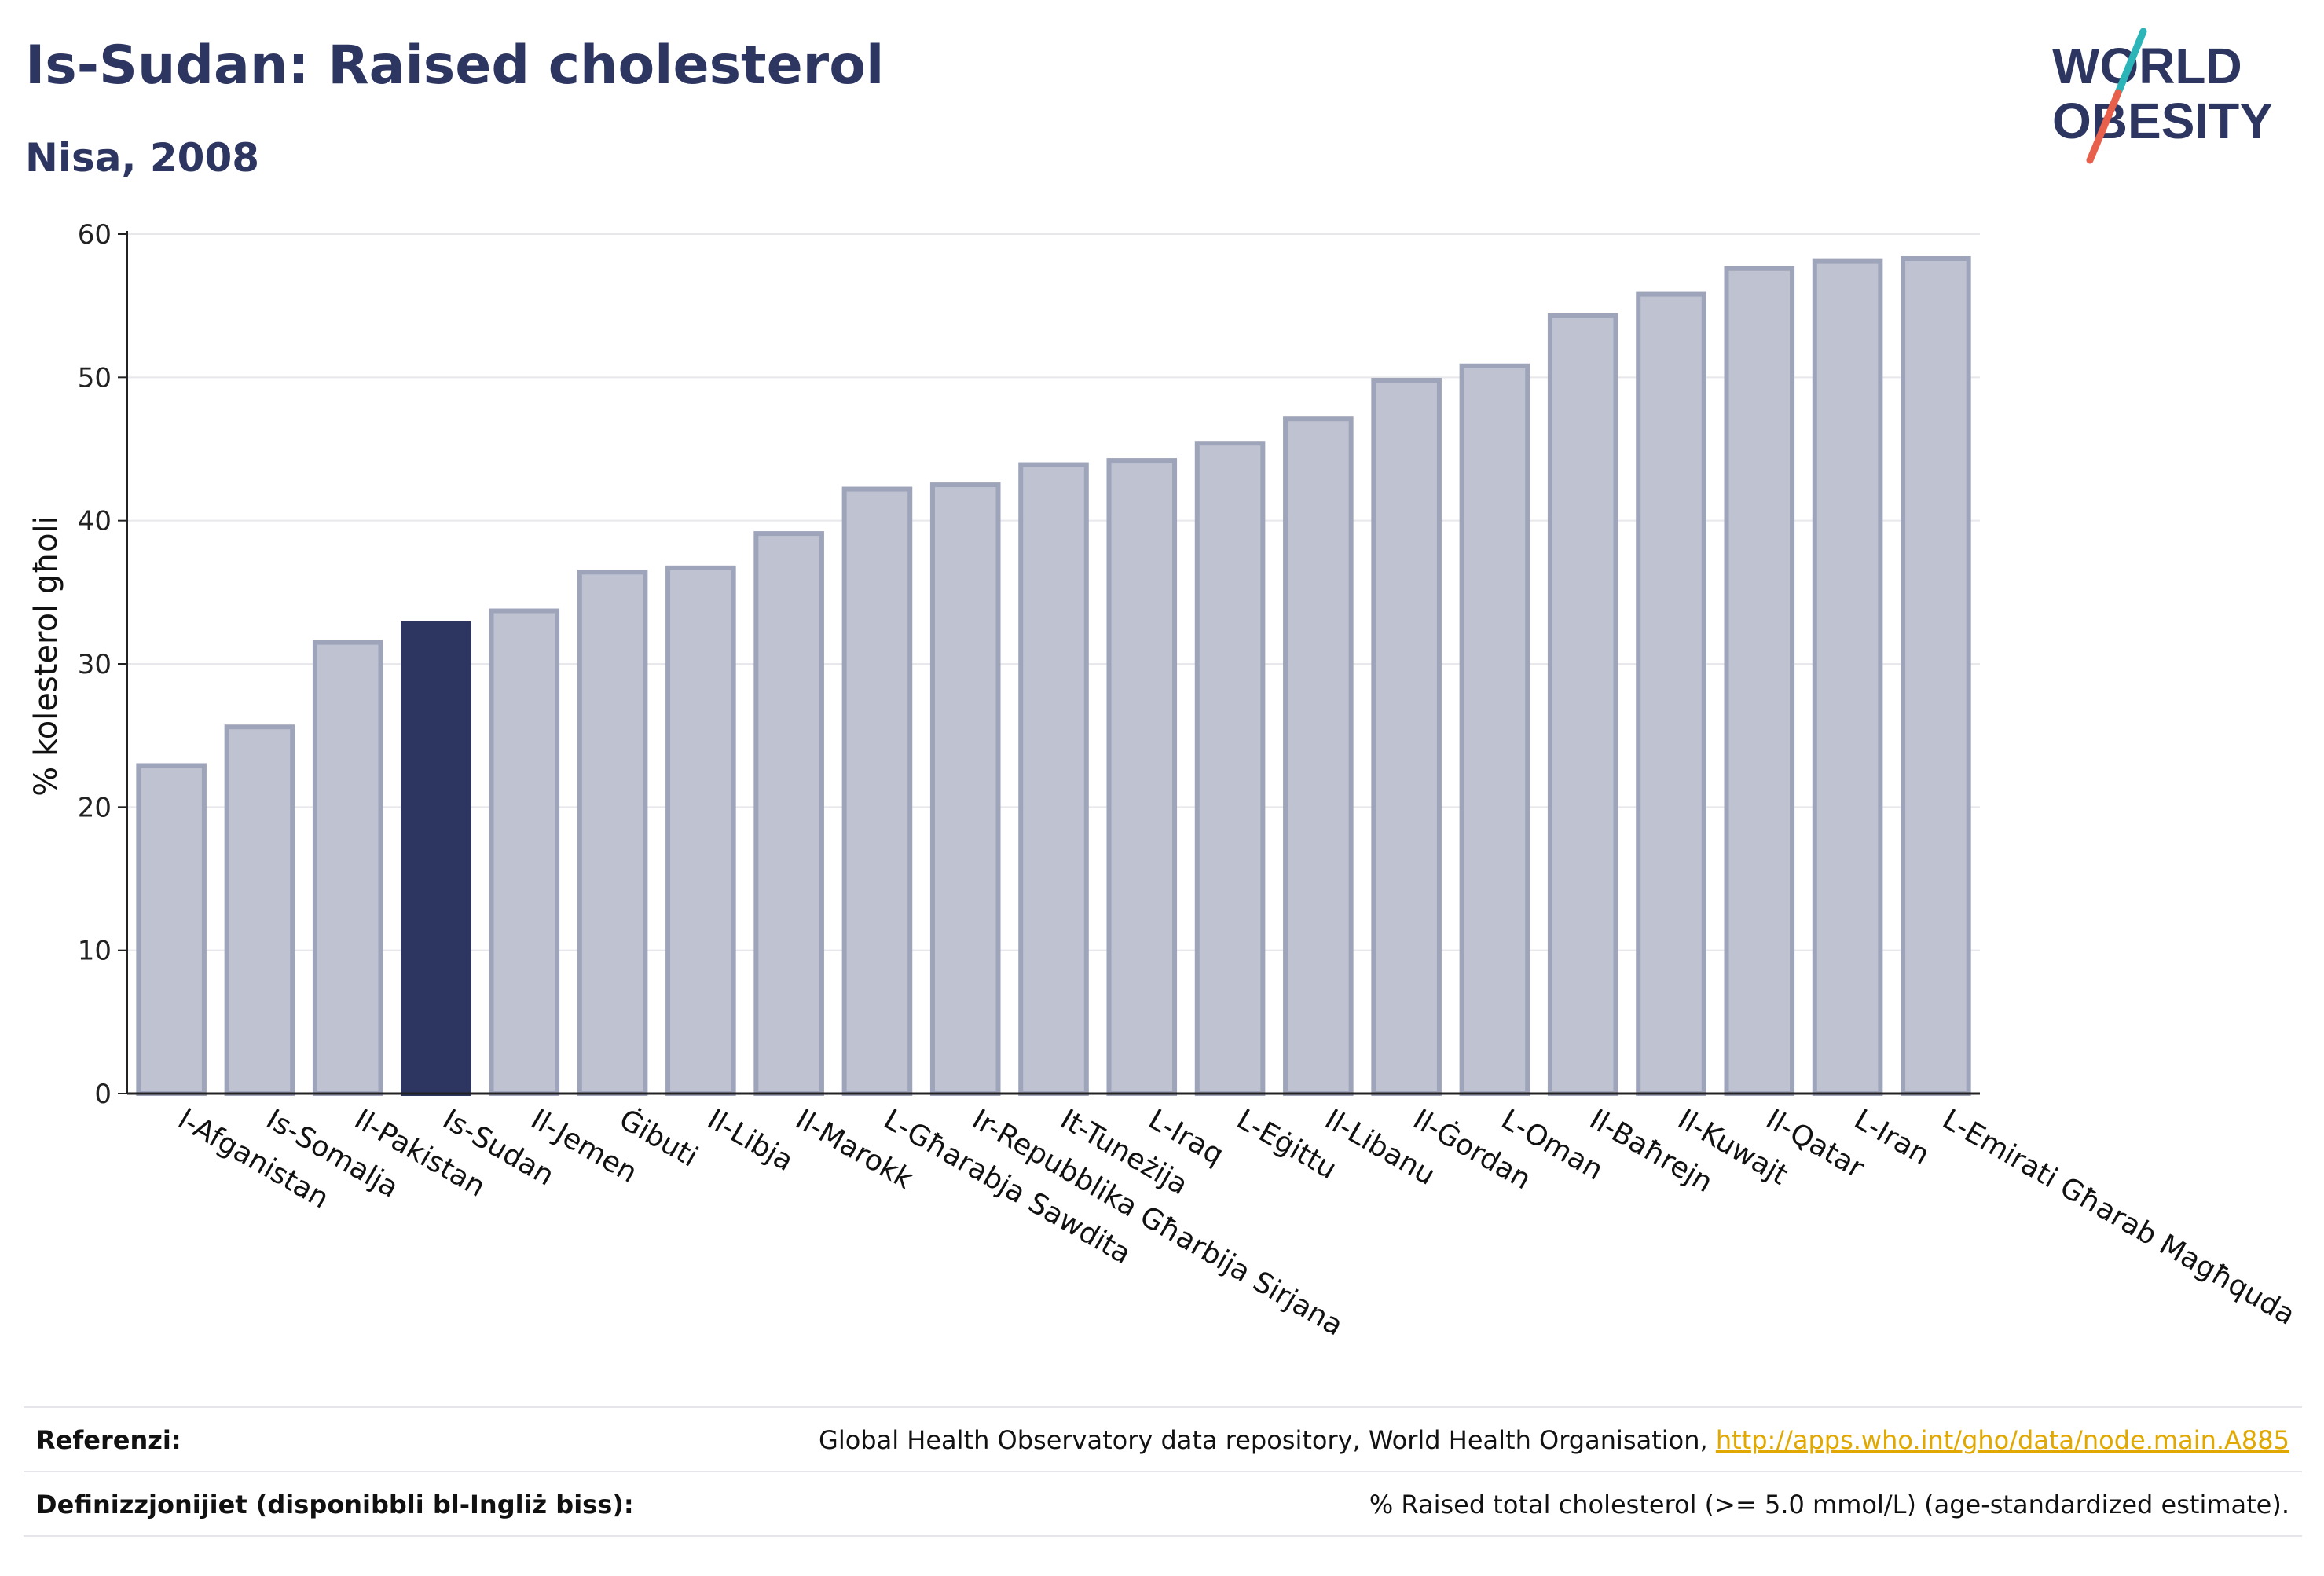 This screenshot has width=2324, height=1576. What do you see at coordinates (142, 158) in the screenshot?
I see `chart-subtitle: Nisa, 2008` at bounding box center [142, 158].